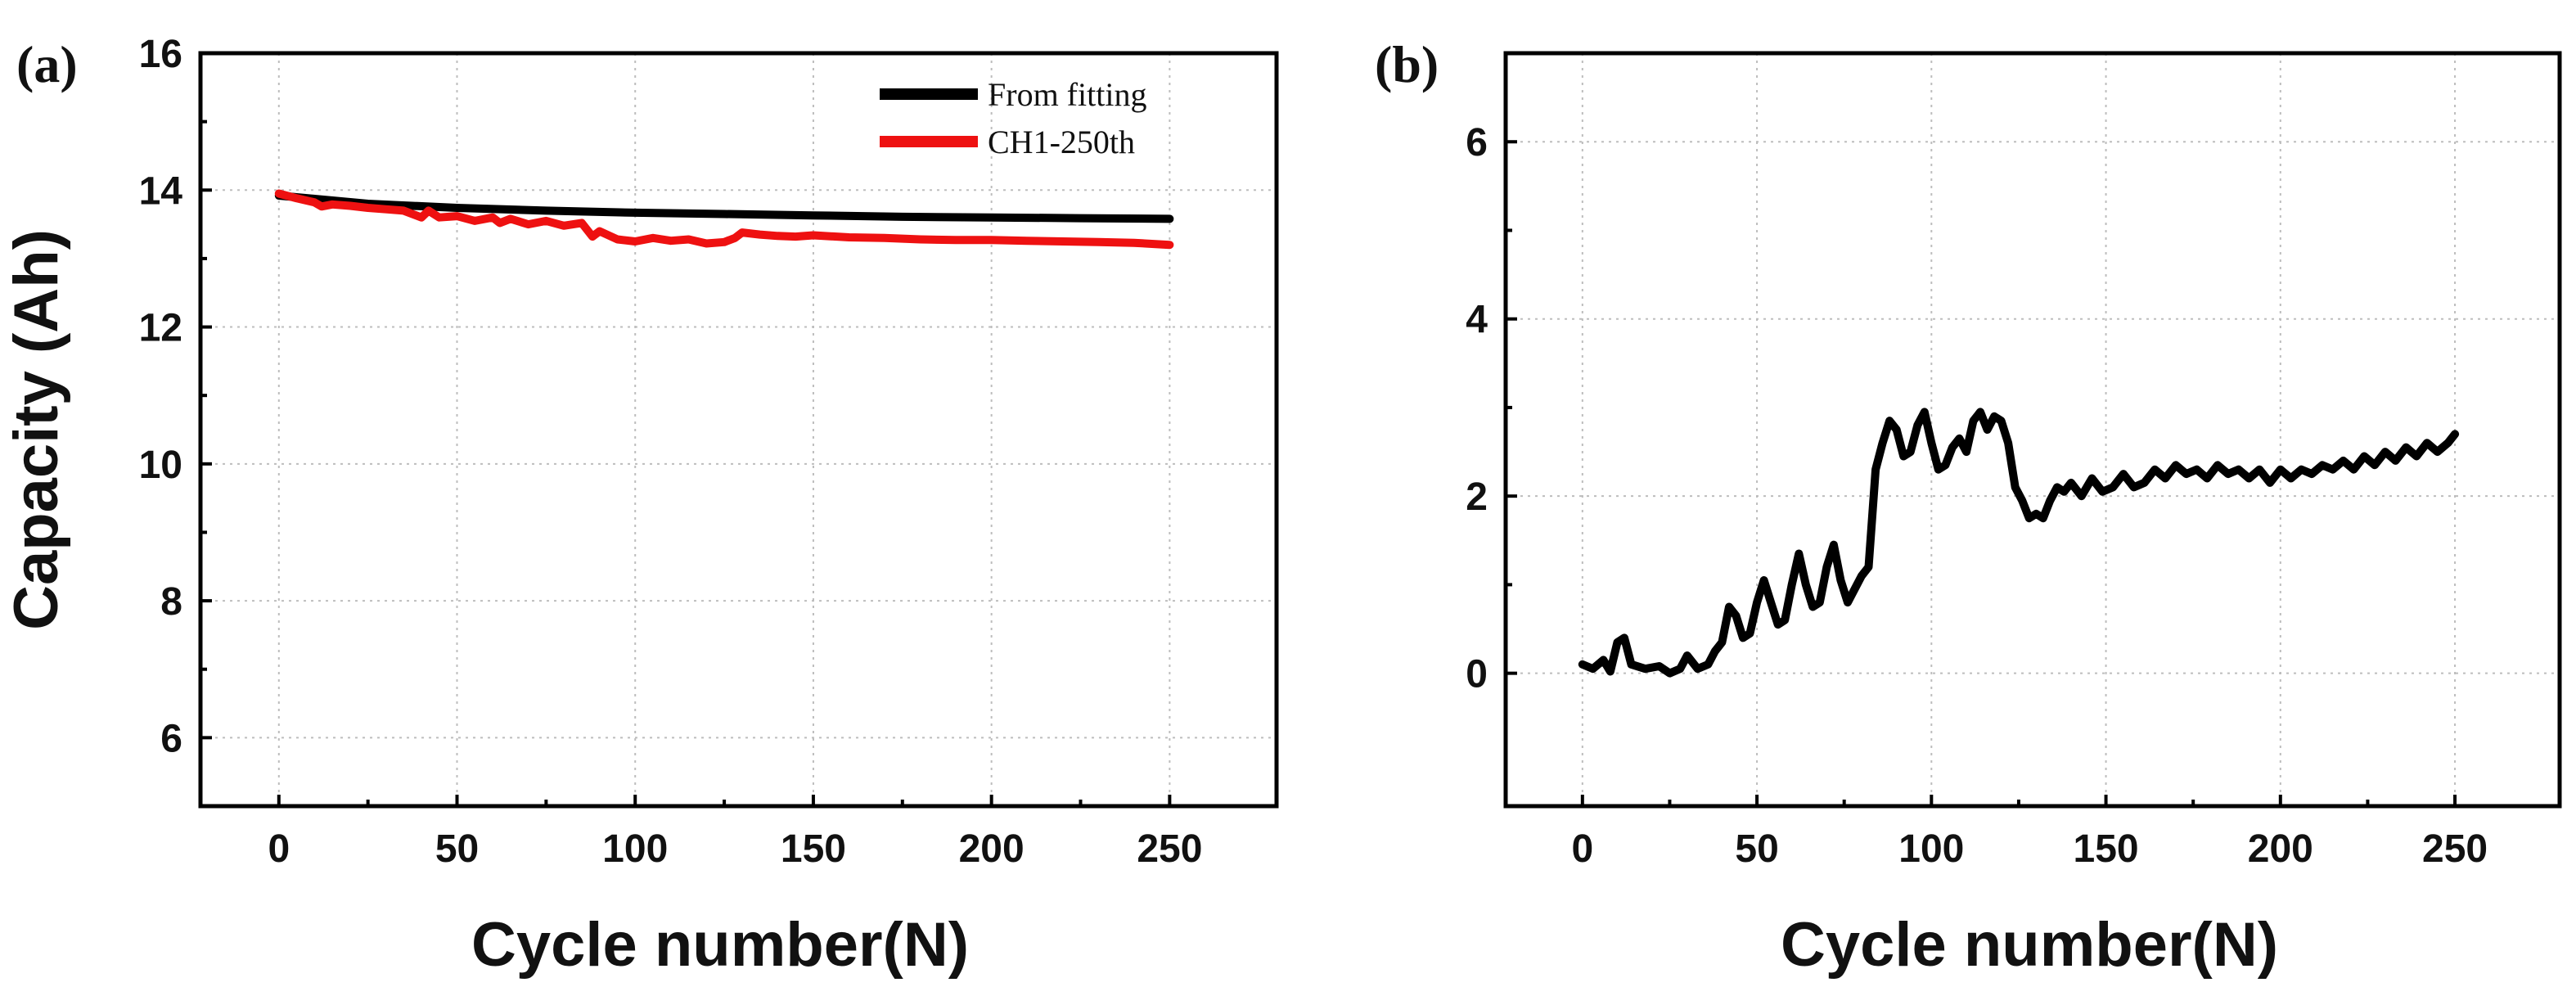 This screenshot has width=2576, height=1005. What do you see at coordinates (171, 602) in the screenshot?
I see `y-tick-label: 8` at bounding box center [171, 602].